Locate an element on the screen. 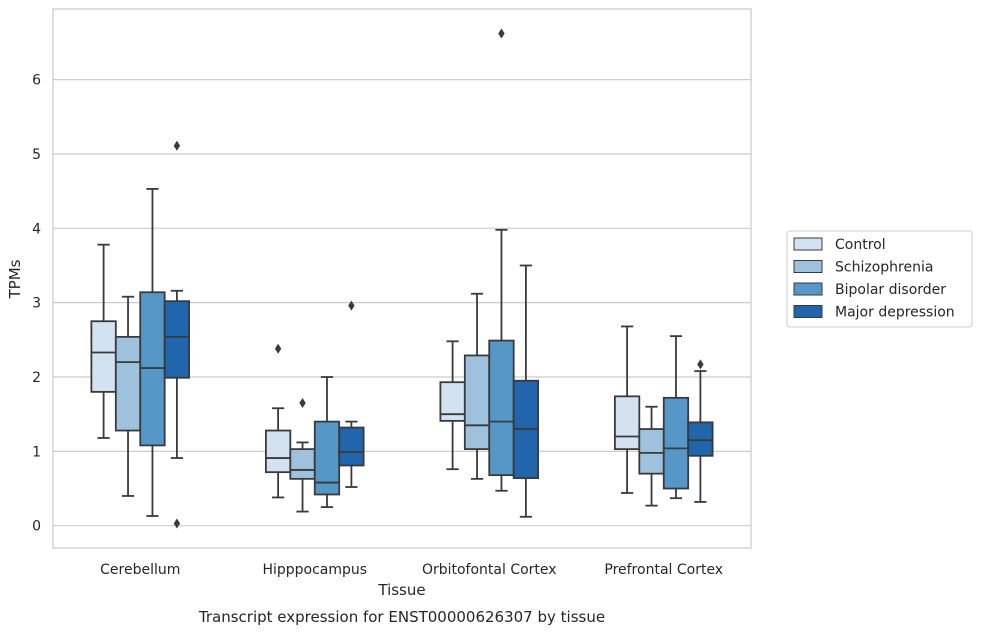  y-tick-labels: 0 1 2 3 4 5 6 is located at coordinates (36, 304).